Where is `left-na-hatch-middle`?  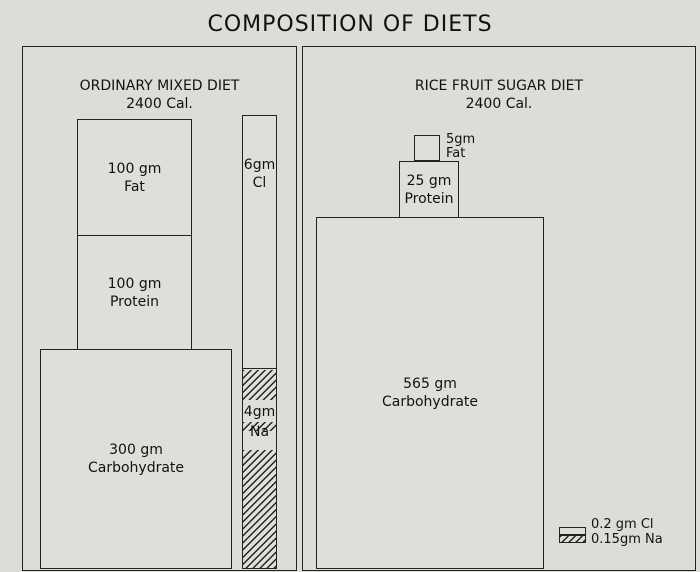
left-na-hatch-middle is located at coordinates (259, 426).